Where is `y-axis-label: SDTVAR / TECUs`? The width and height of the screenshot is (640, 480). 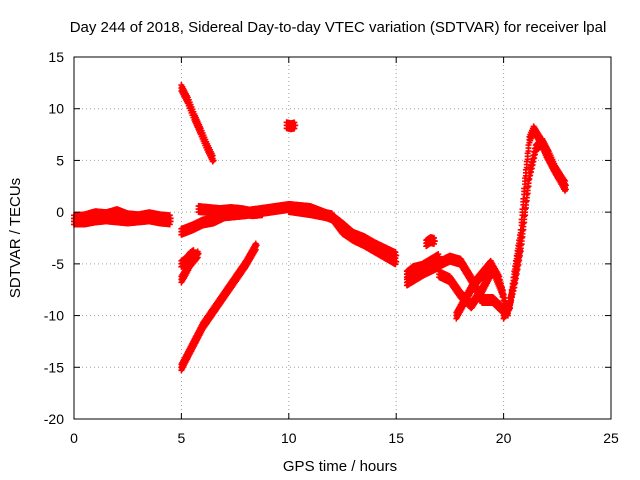 y-axis-label: SDTVAR / TECUs is located at coordinates (15, 238).